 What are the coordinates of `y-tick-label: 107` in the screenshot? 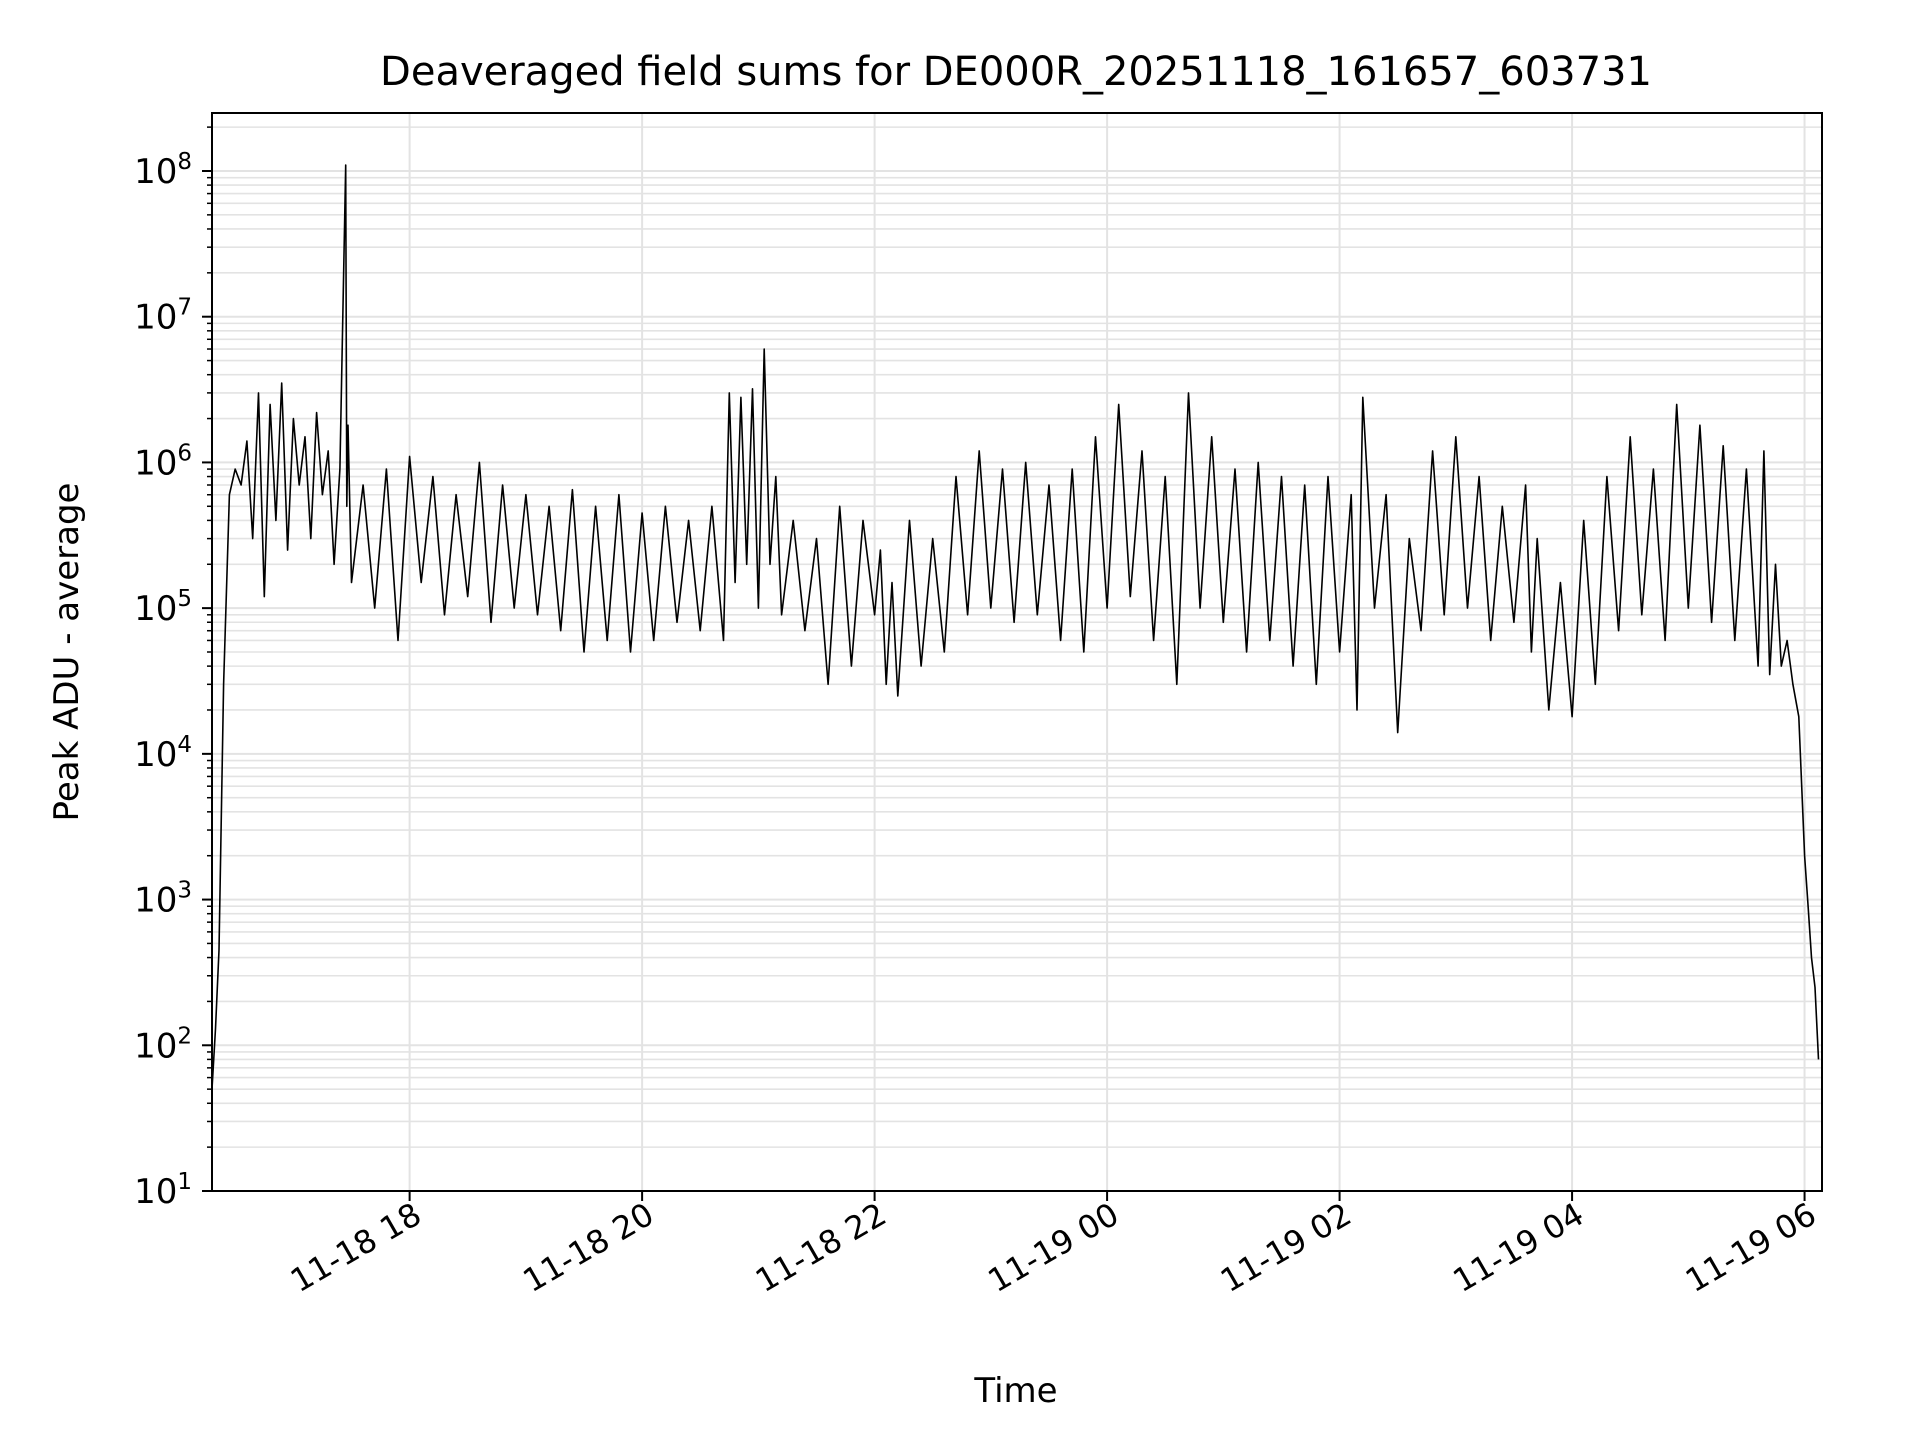 It's located at (163, 316).